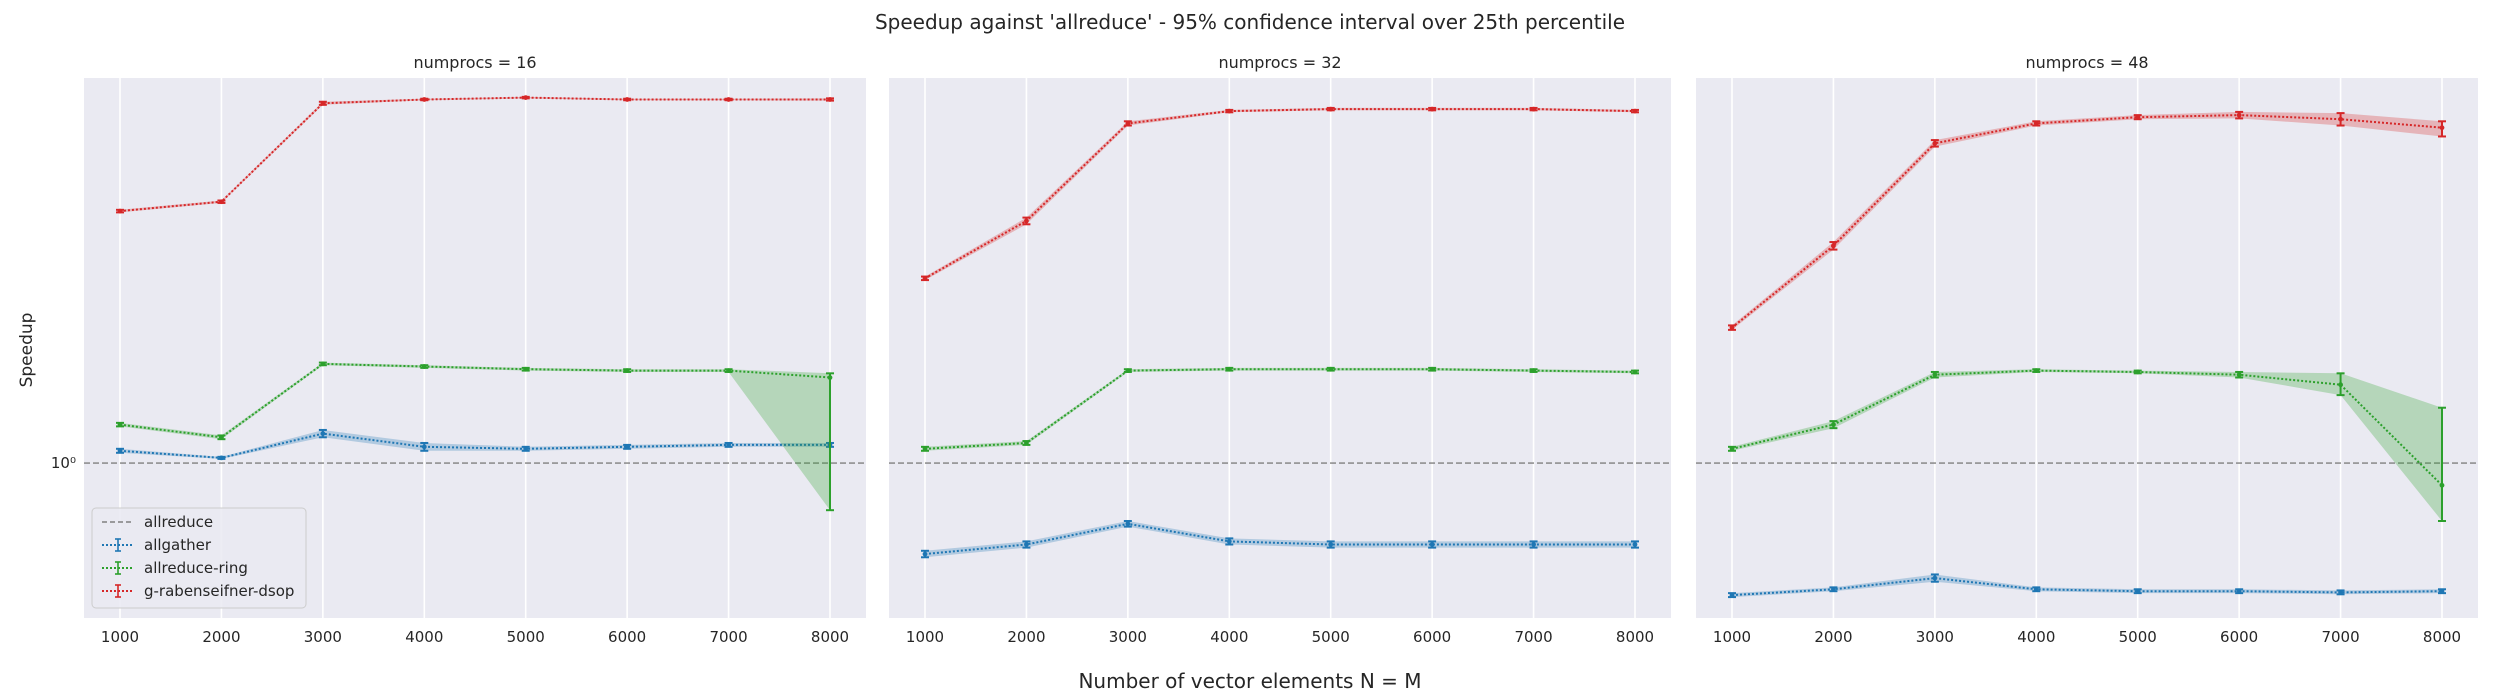 This screenshot has height=700, width=2500. What do you see at coordinates (178, 545) in the screenshot?
I see `legend-label: allgather` at bounding box center [178, 545].